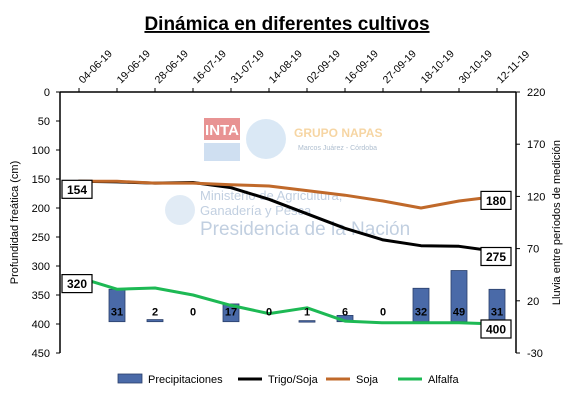 The height and width of the screenshot is (405, 574). Describe the element at coordinates (400, 67) in the screenshot. I see `x-tick-label: 27-09-19` at that location.